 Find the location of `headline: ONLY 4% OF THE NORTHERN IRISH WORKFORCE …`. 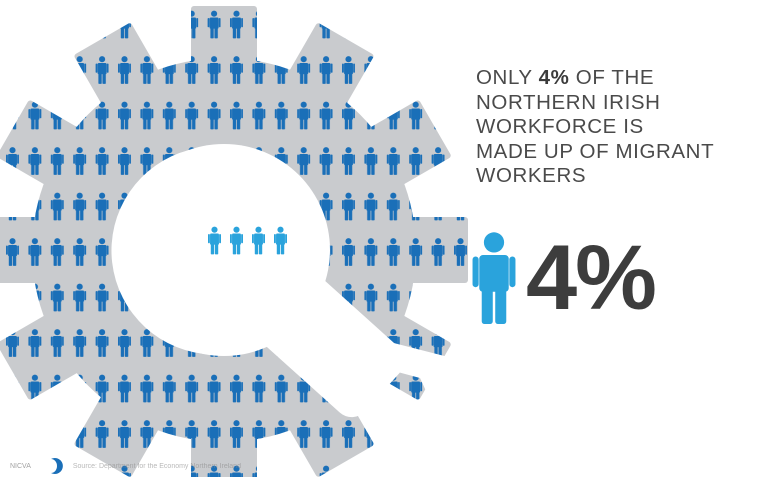

headline: ONLY 4% OF THE NORTHERN IRISH WORKFORCE … is located at coordinates (616, 127).